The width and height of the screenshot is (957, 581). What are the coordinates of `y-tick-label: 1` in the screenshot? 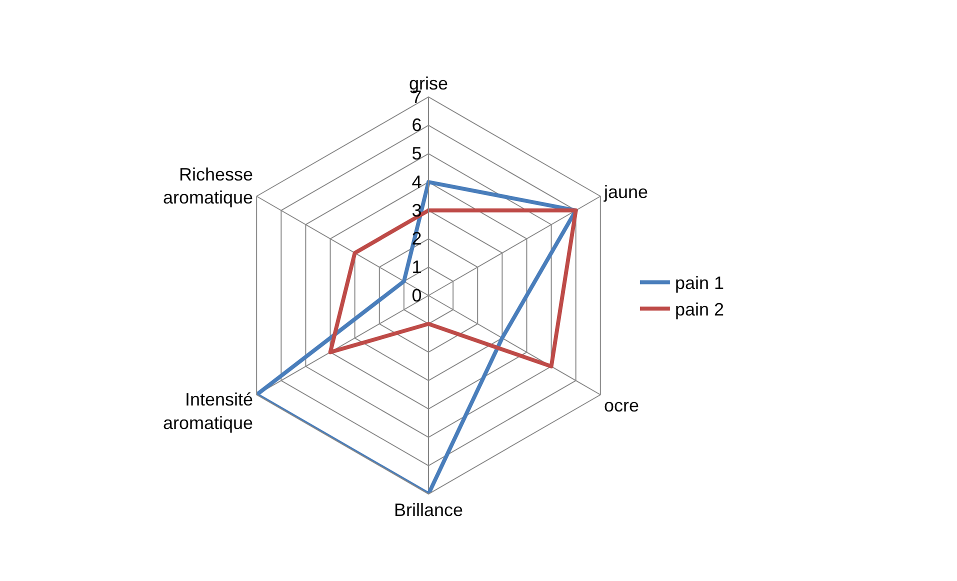 It's located at (417, 266).